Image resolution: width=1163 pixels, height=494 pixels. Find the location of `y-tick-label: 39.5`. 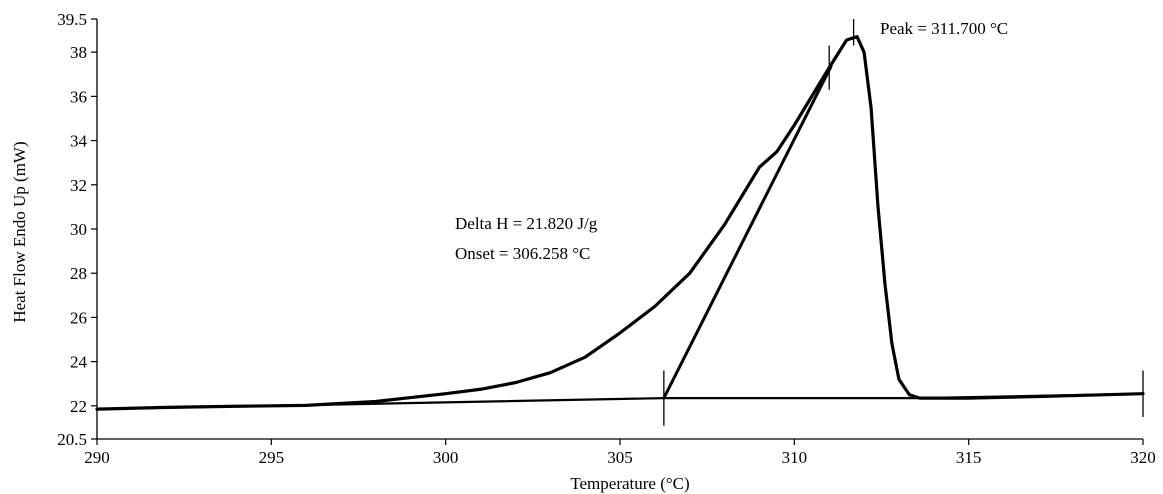

y-tick-label: 39.5 is located at coordinates (72, 19).